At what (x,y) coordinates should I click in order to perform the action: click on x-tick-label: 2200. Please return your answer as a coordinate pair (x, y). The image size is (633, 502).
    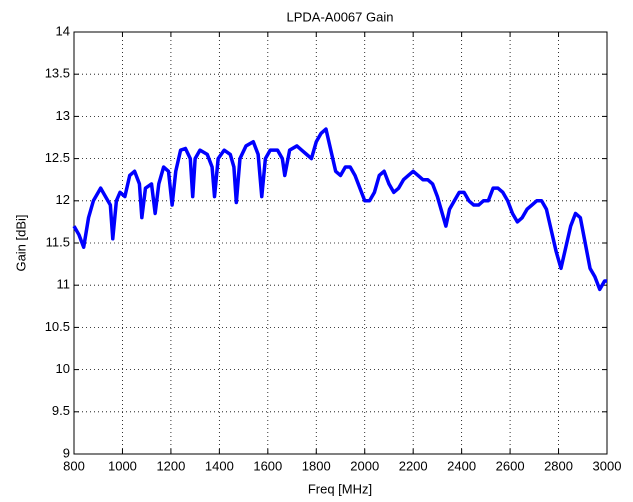
    Looking at the image, I should click on (413, 465).